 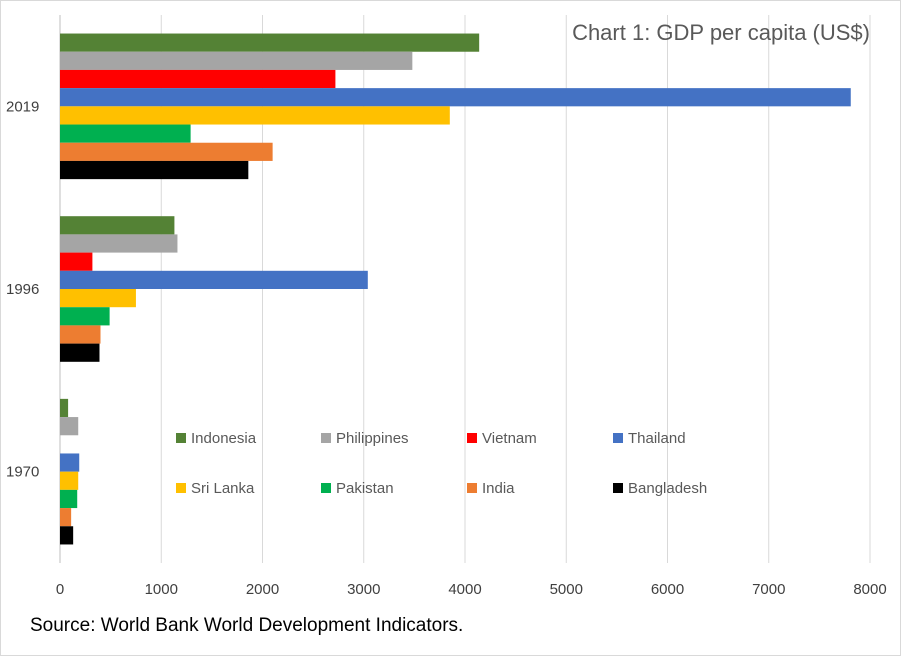 What do you see at coordinates (262, 589) in the screenshot?
I see `x-tick-label: 2000` at bounding box center [262, 589].